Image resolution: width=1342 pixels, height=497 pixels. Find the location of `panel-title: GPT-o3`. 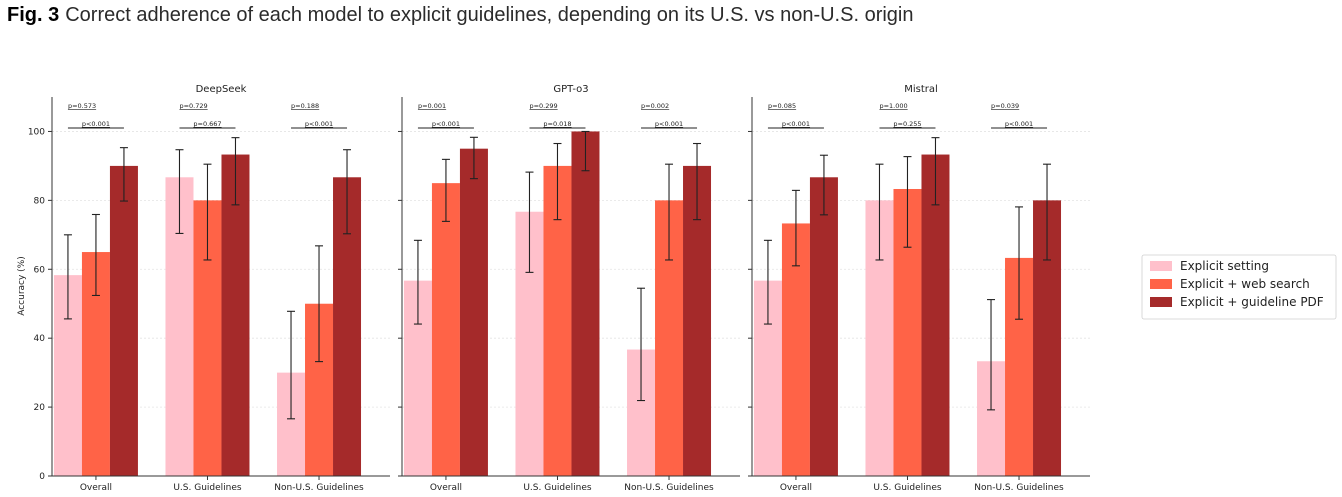

panel-title: GPT-o3 is located at coordinates (570, 89).